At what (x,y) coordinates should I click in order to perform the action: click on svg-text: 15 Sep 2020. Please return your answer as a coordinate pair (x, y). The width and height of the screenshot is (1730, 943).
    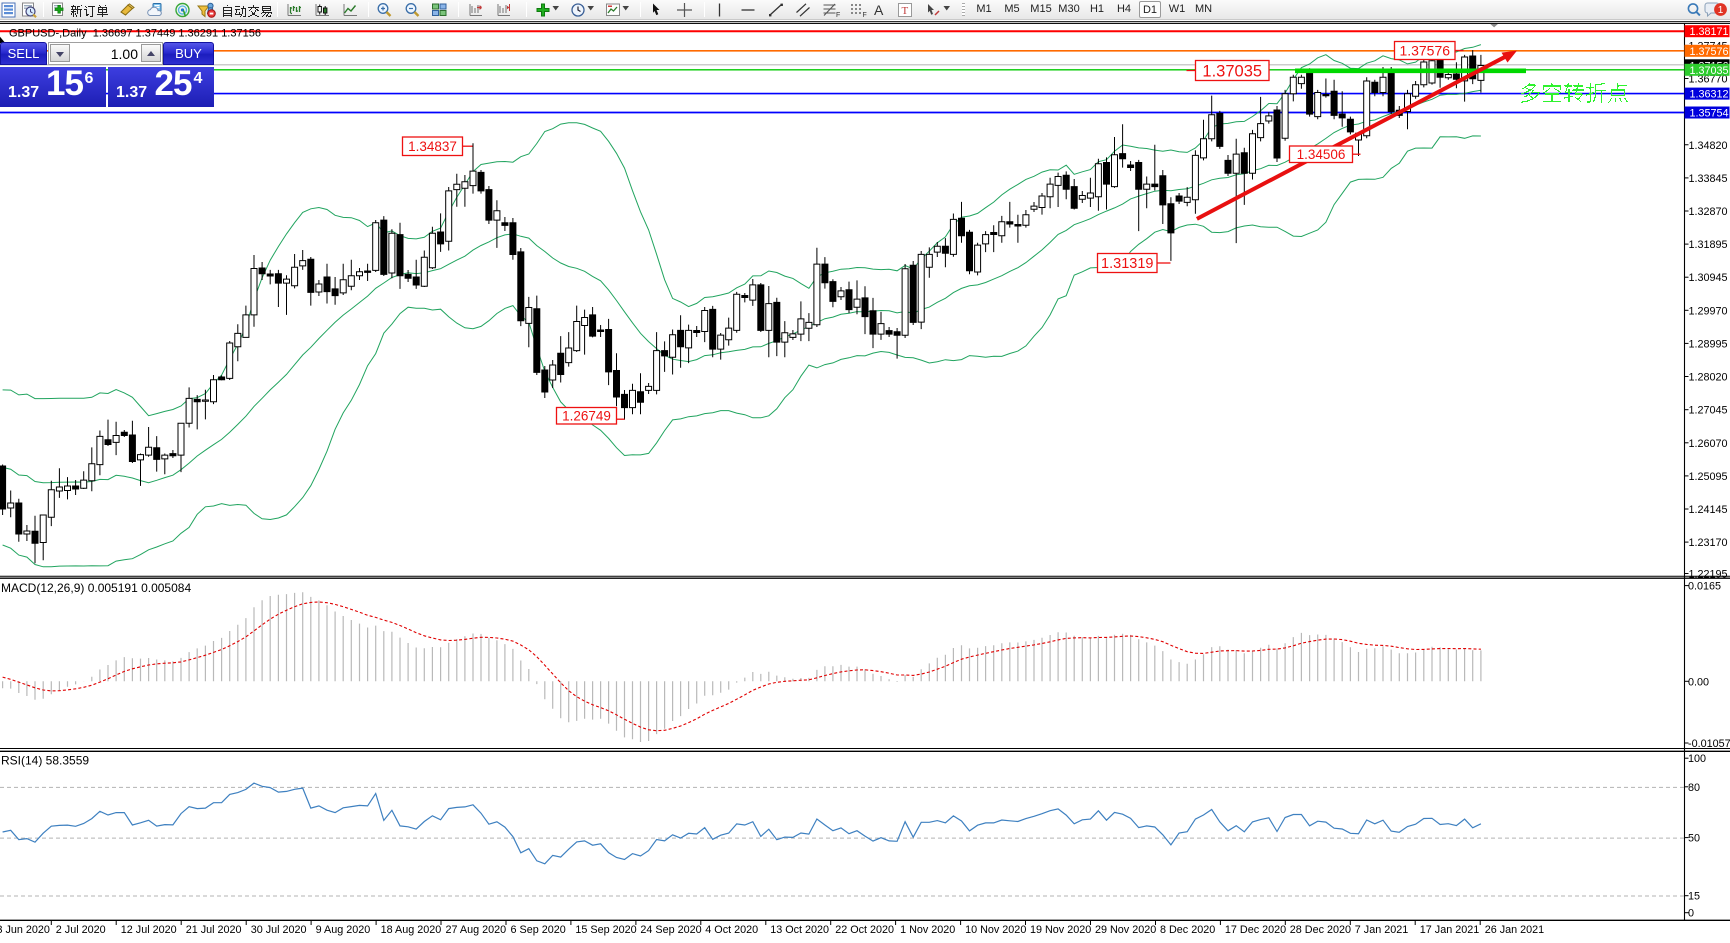
    Looking at the image, I should click on (605, 930).